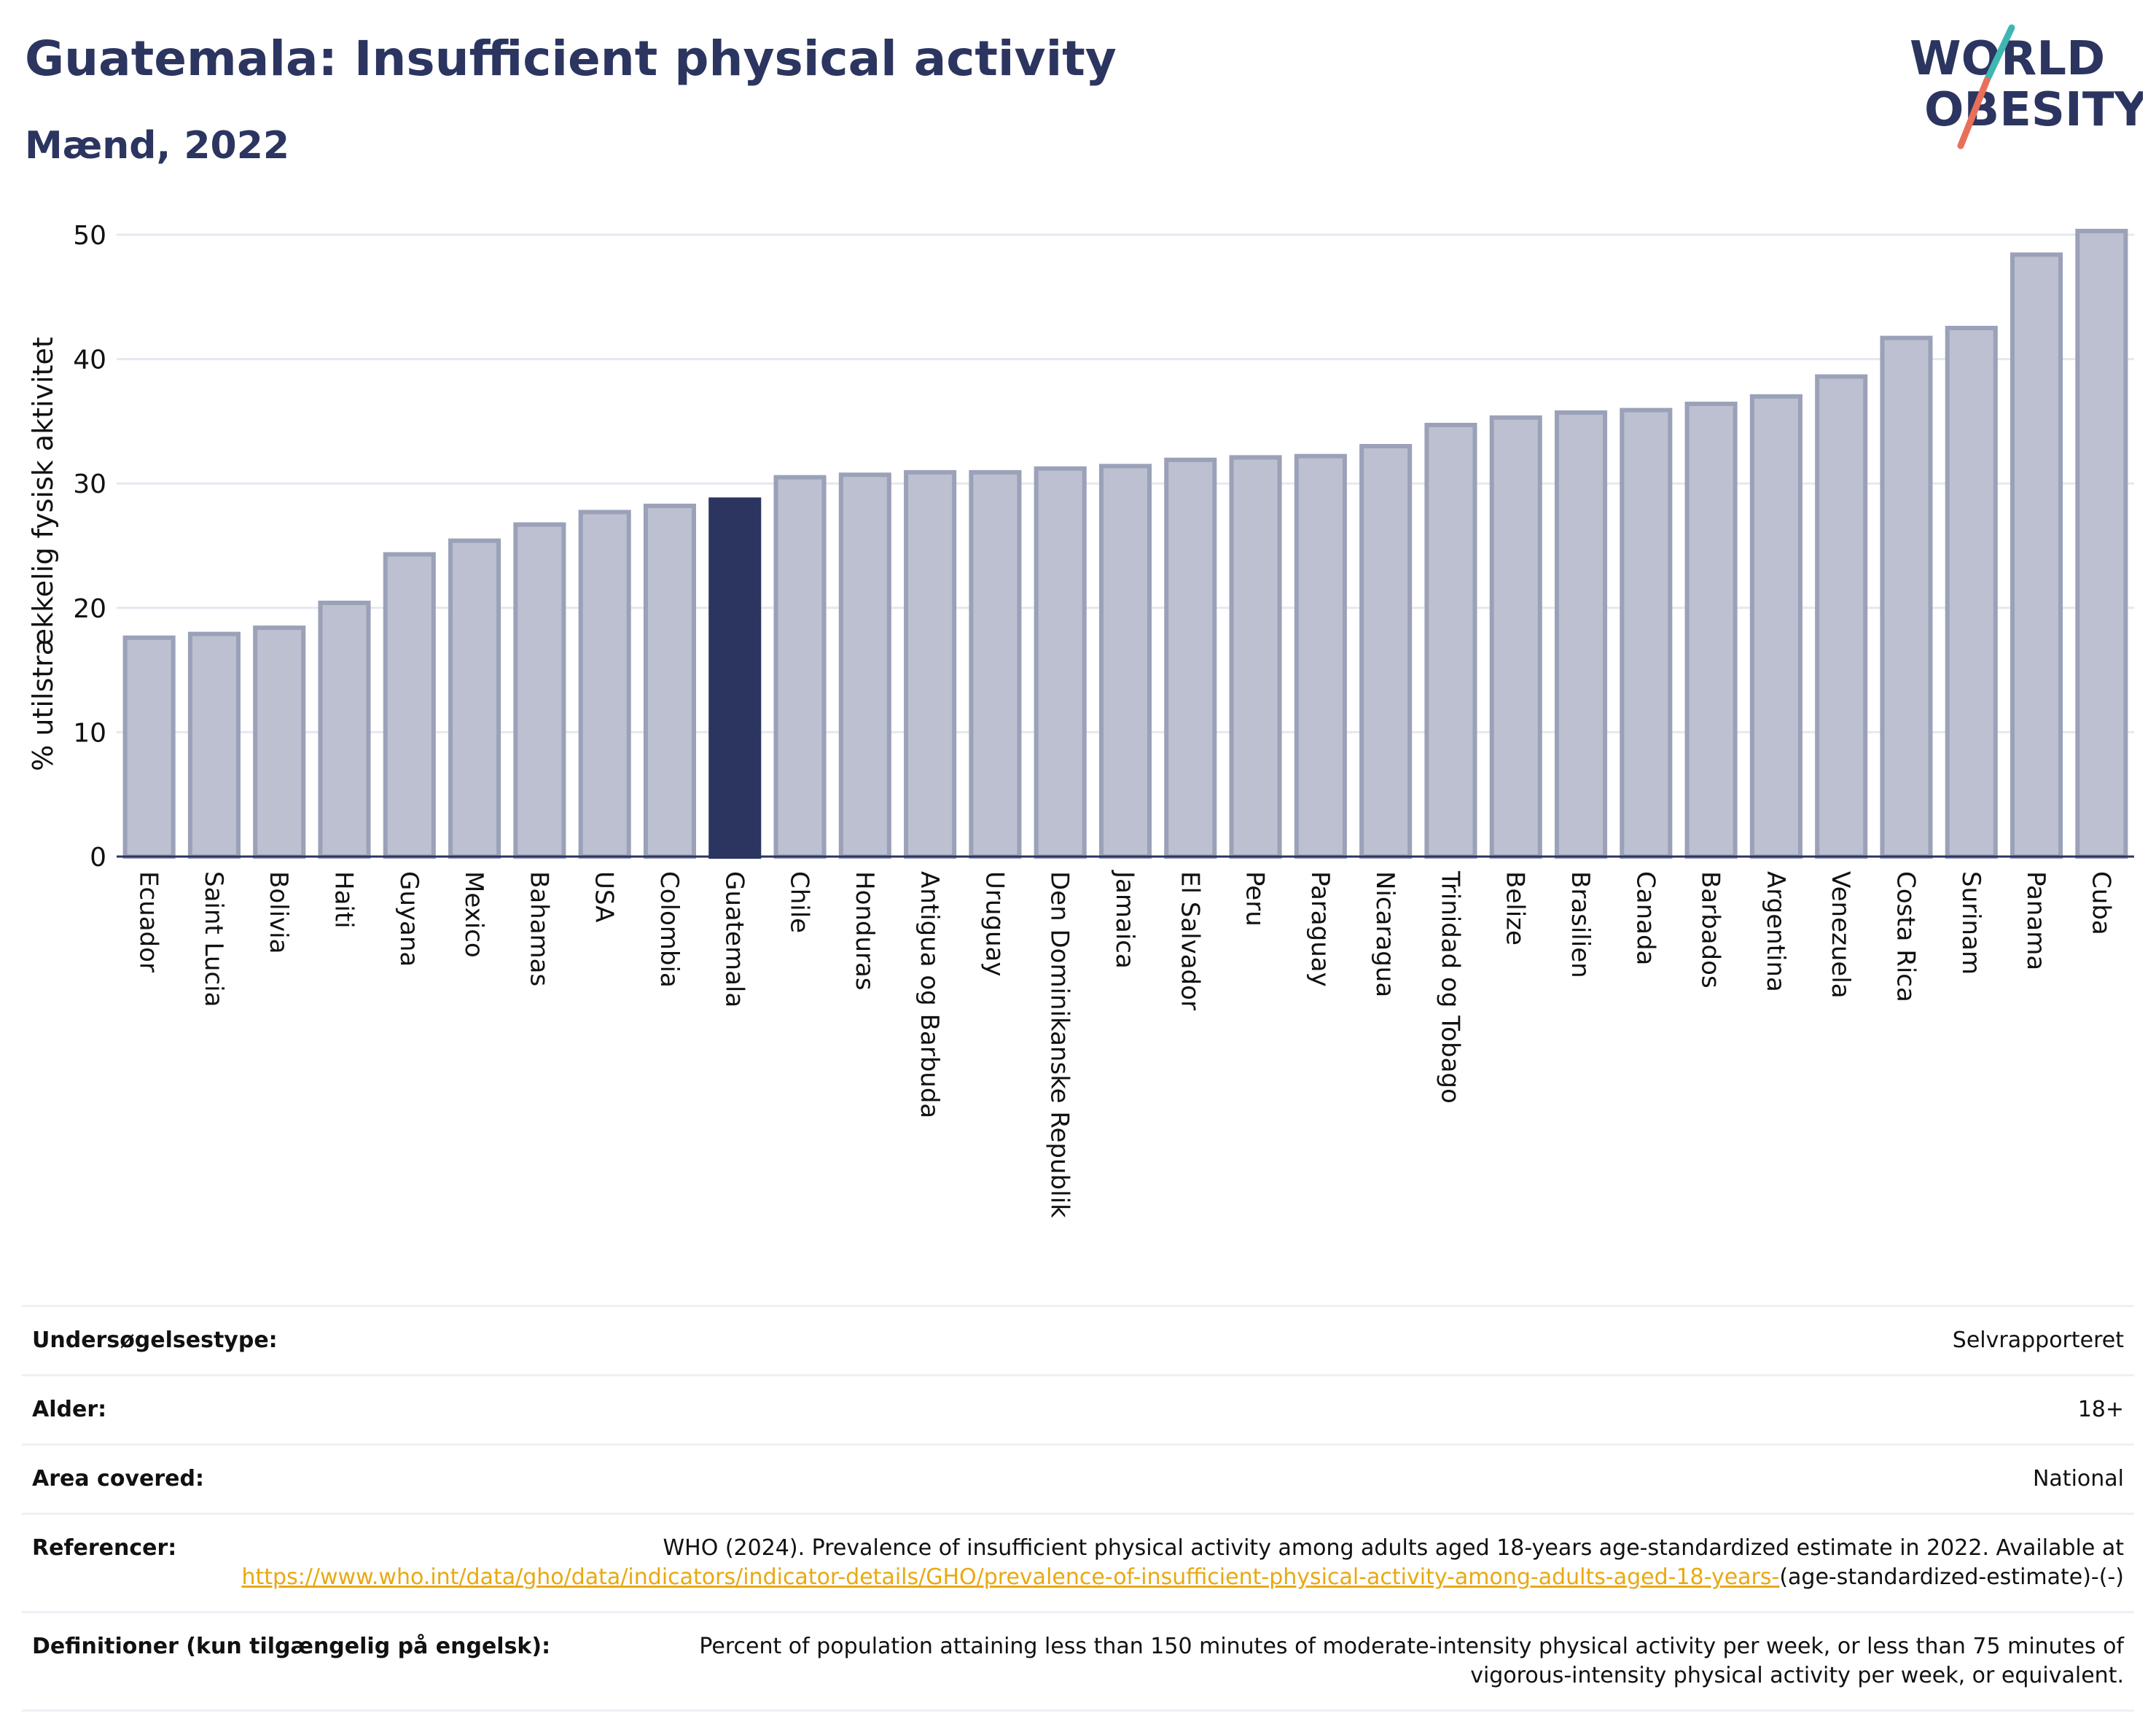  What do you see at coordinates (1841, 935) in the screenshot?
I see `x-tick-label: Venezuela` at bounding box center [1841, 935].